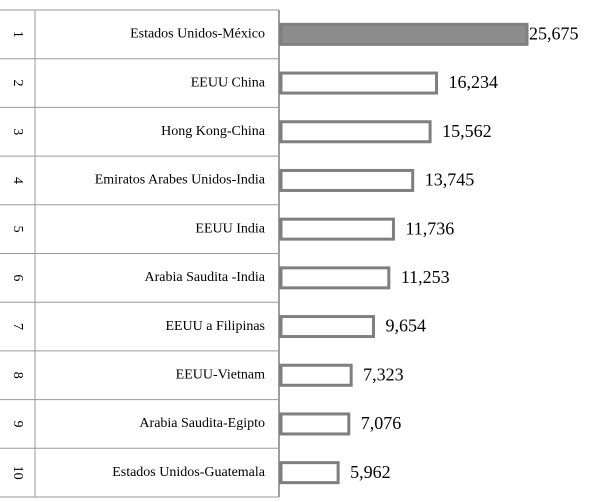 The height and width of the screenshot is (502, 590). Describe the element at coordinates (381, 423) in the screenshot. I see `value-label: 7,076` at that location.